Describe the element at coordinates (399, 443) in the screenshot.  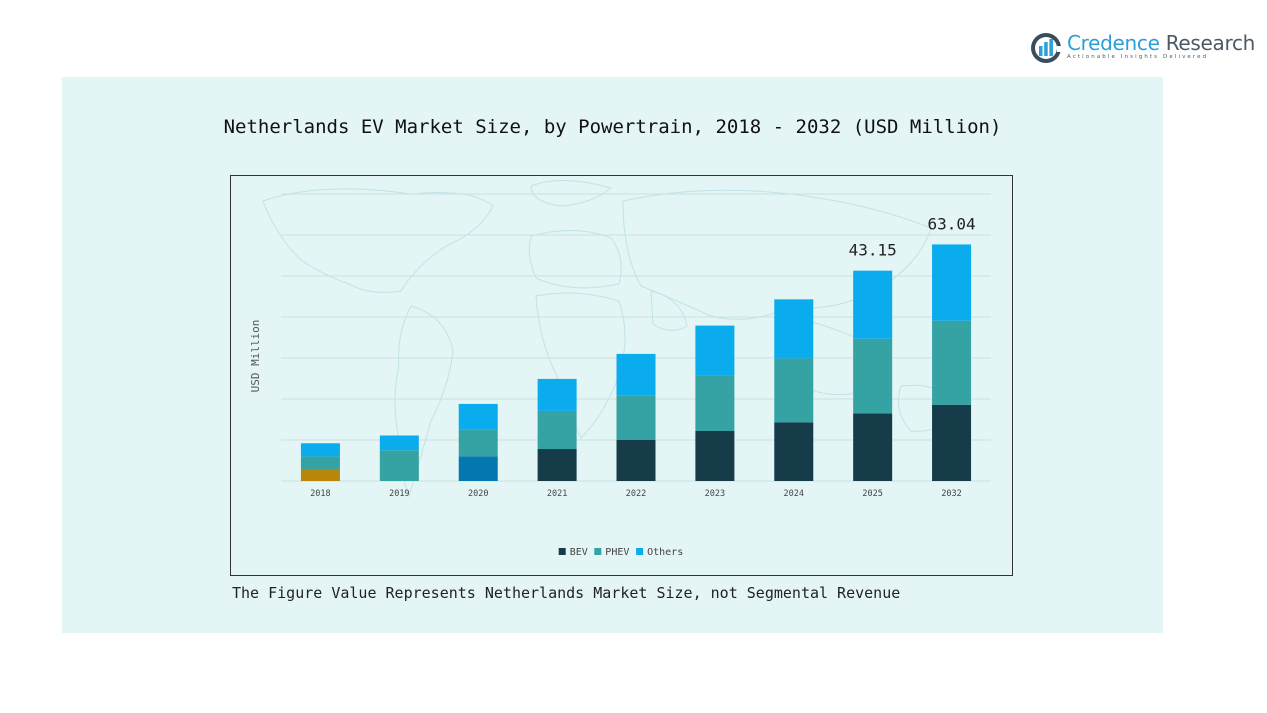
I see `bar-others-2019` at that location.